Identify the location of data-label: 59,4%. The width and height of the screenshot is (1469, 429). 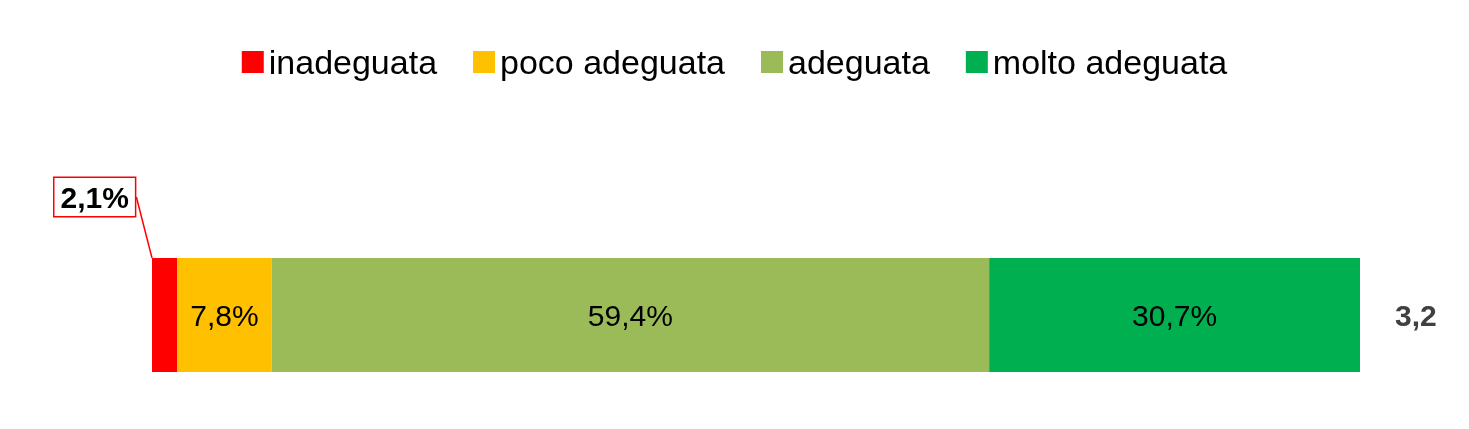
(630, 315).